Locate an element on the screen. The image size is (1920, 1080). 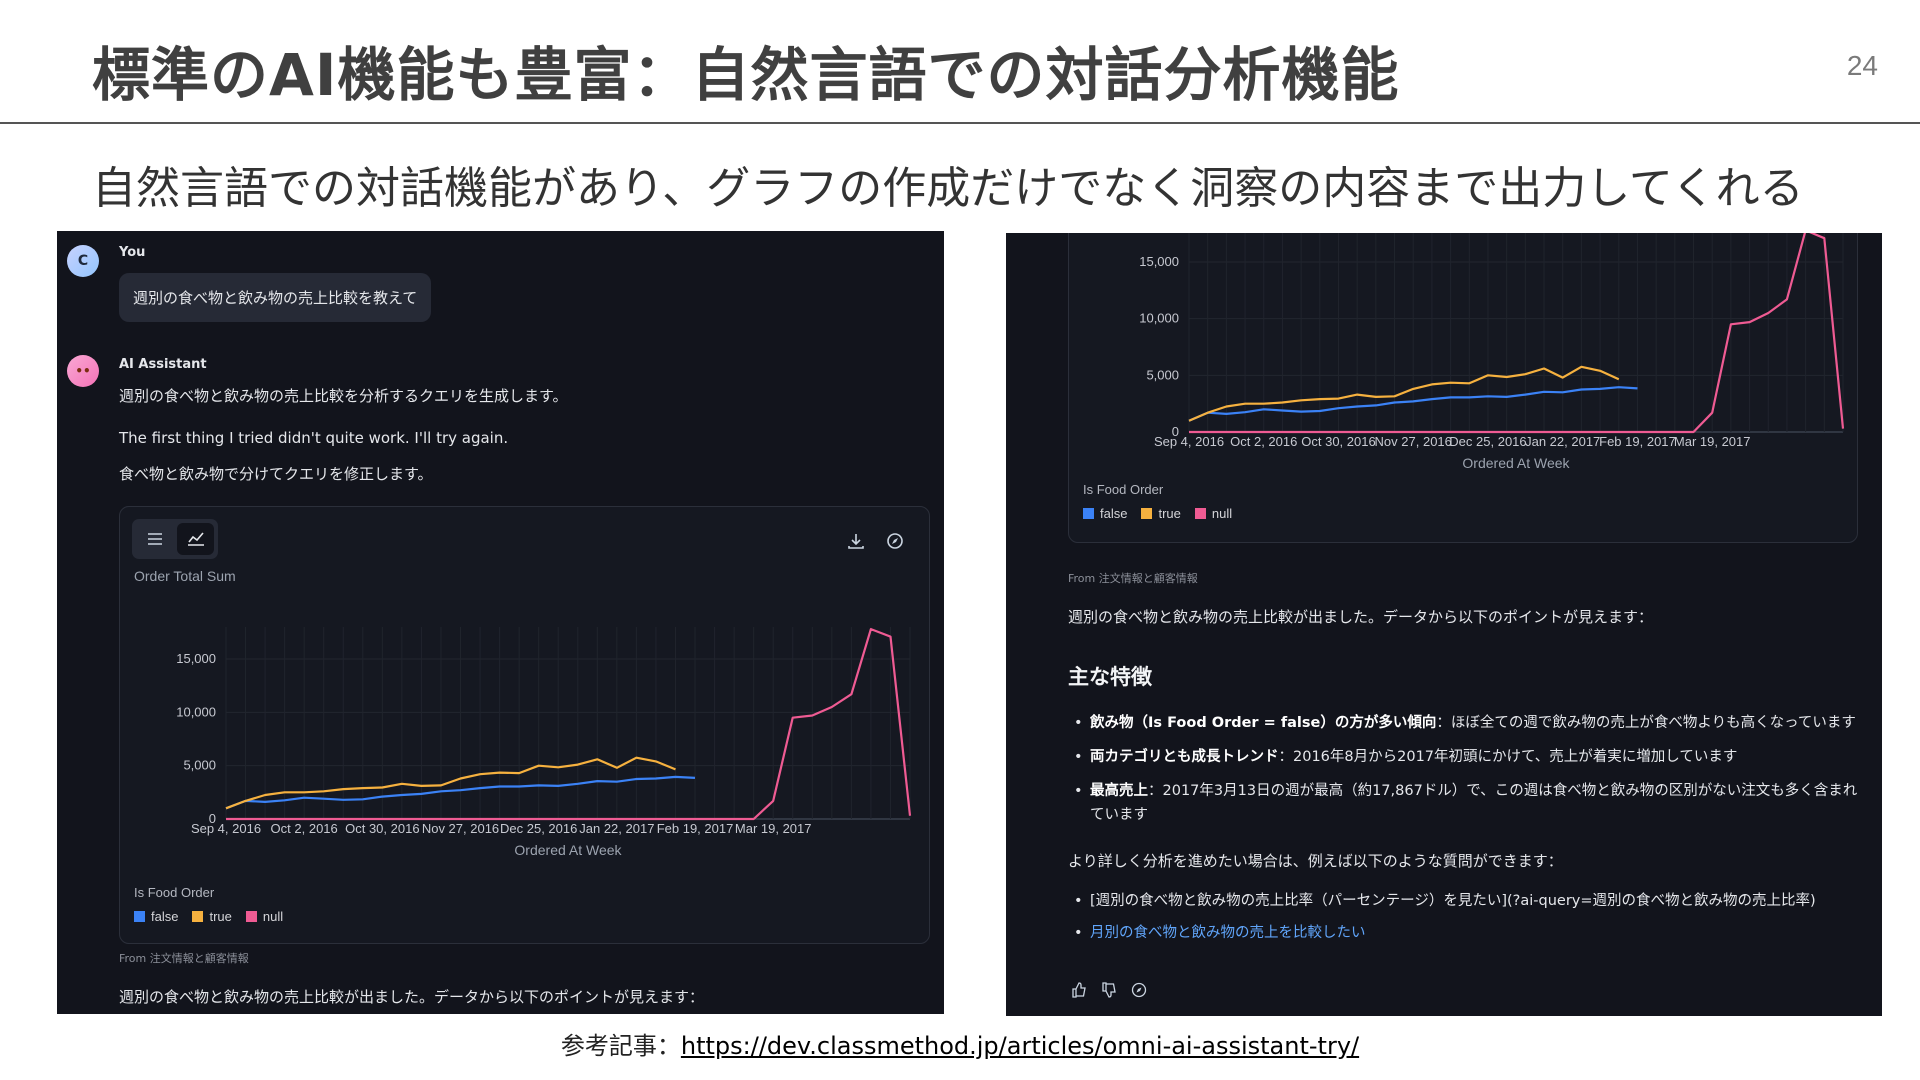
ai-summary-line: 週別の食べ物と飲み物の売上比較が出ました。データから以下のポイントが見えます： is located at coordinates (412, 997).